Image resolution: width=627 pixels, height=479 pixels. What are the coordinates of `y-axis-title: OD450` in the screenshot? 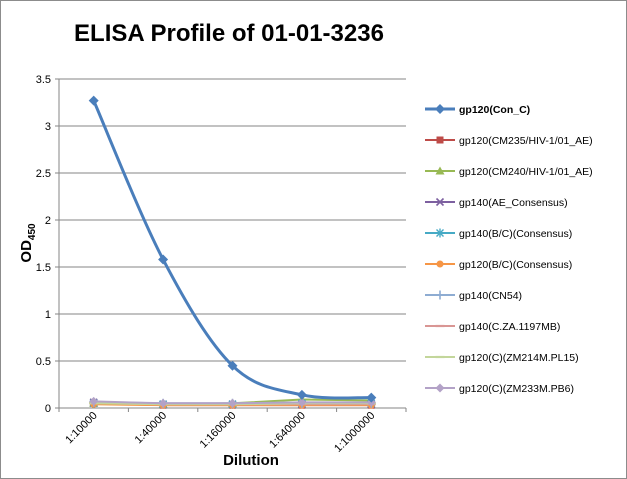 It's located at (28, 243).